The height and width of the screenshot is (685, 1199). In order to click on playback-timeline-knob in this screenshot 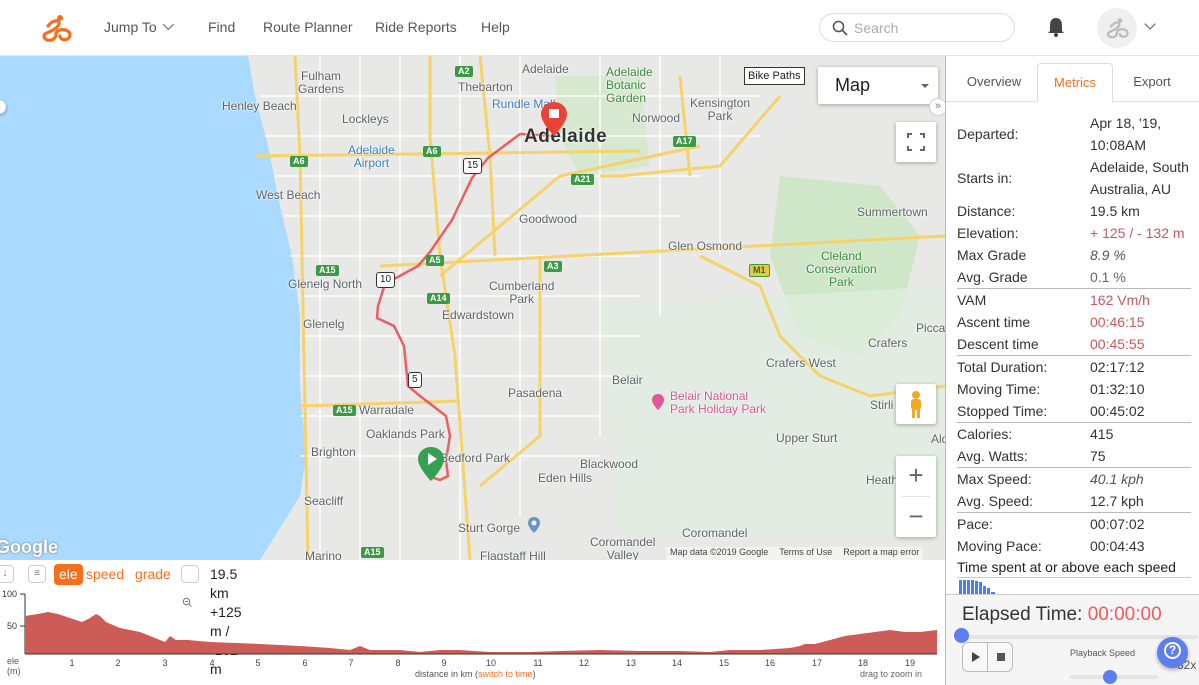, I will do `click(961, 635)`.